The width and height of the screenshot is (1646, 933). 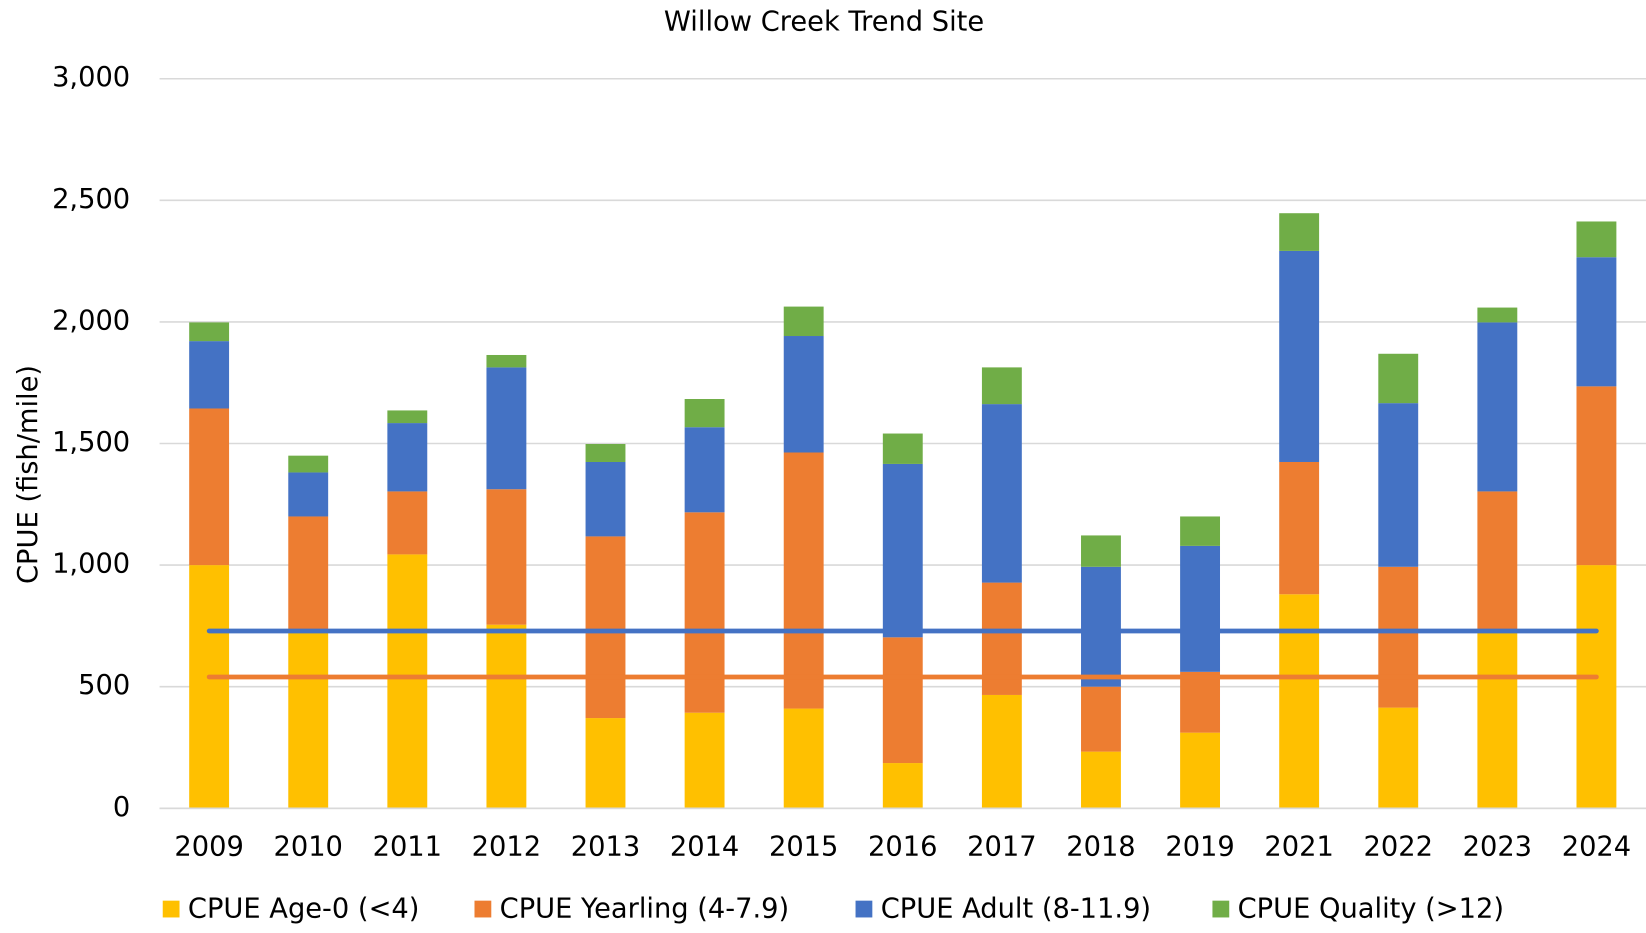 What do you see at coordinates (1497, 847) in the screenshot?
I see `x-tick-label: 2023` at bounding box center [1497, 847].